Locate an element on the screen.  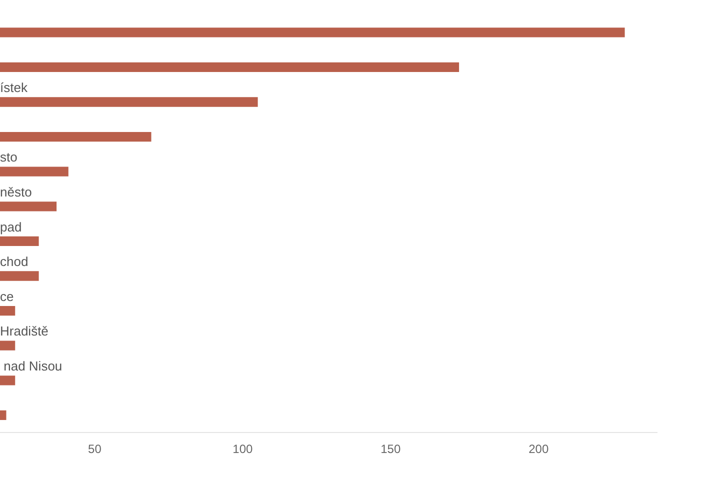
x-tick-label: 150 is located at coordinates (390, 449).